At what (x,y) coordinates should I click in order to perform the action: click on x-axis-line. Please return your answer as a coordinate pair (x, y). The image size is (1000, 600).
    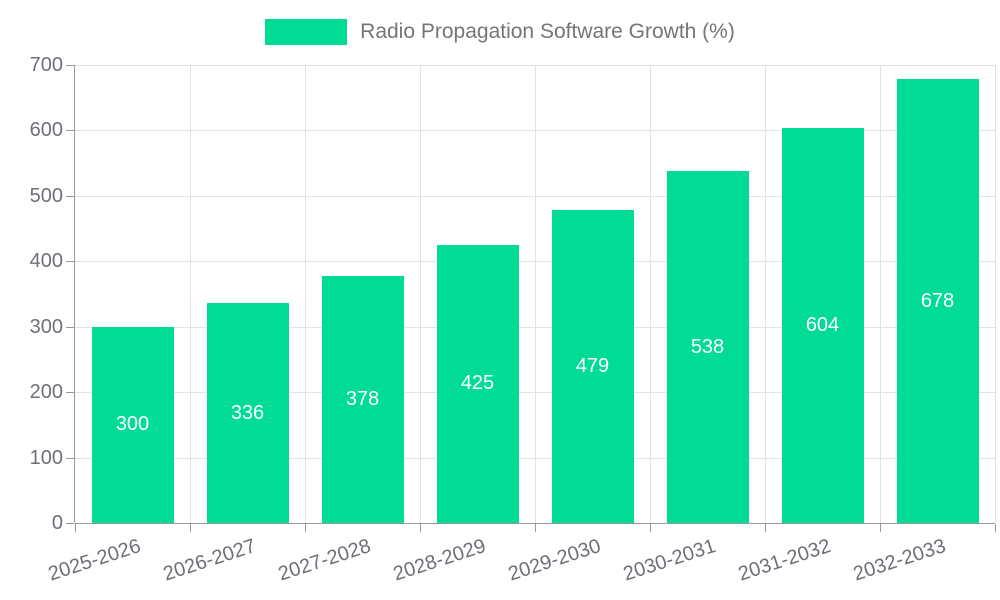
    Looking at the image, I should click on (535, 523).